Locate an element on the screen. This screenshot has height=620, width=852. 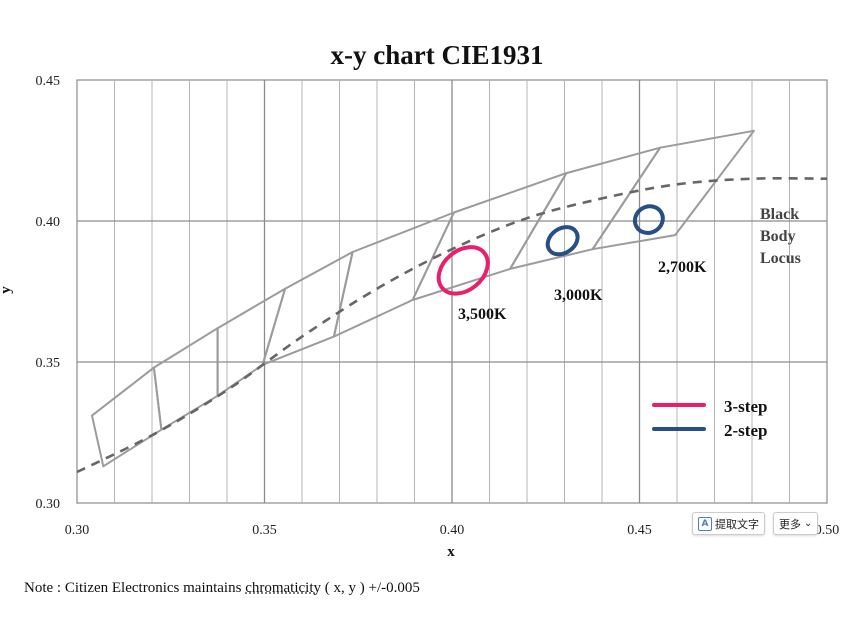
locus-label-line-1: Black is located at coordinates (779, 214).